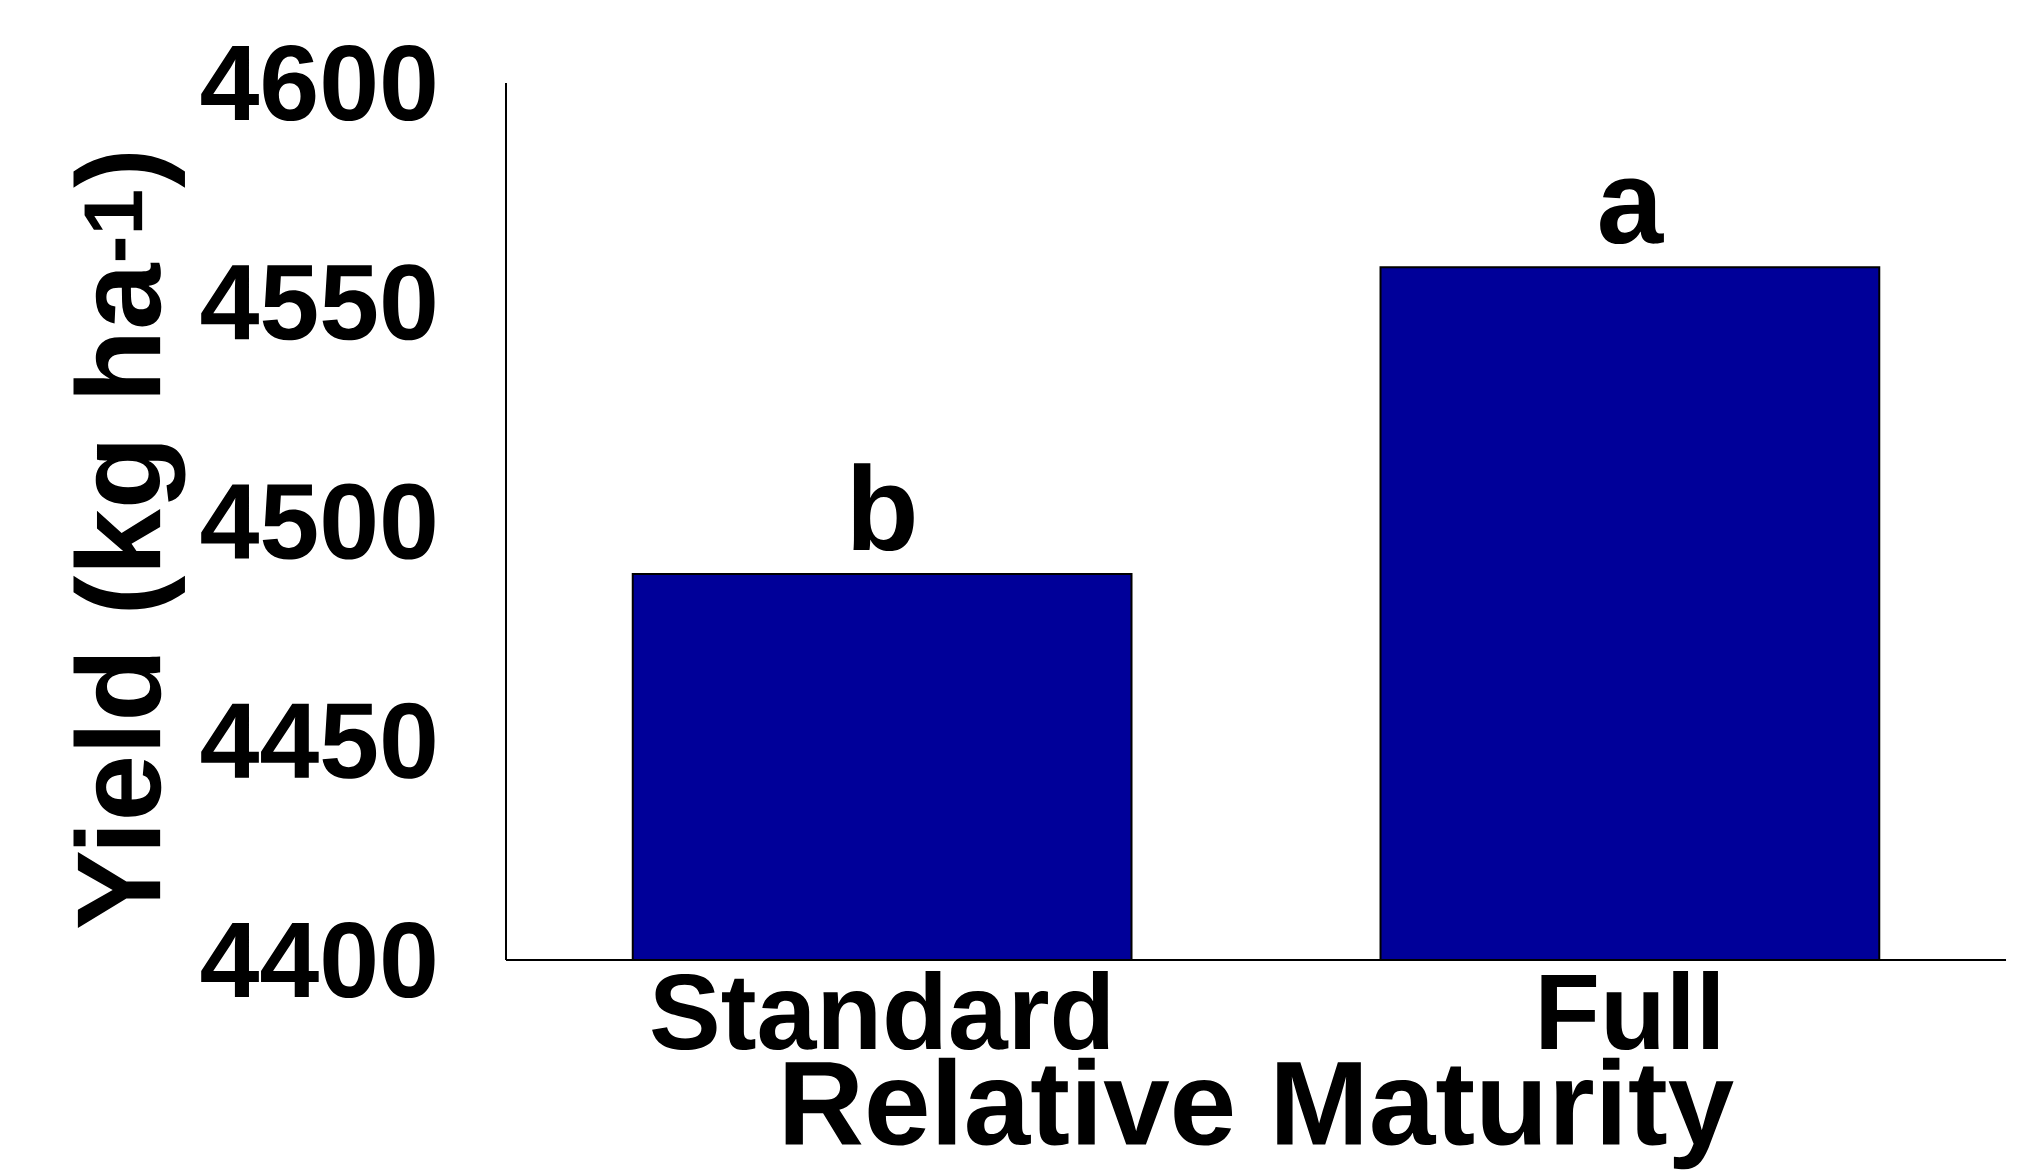 This screenshot has height=1171, width=2034. Describe the element at coordinates (129, 541) in the screenshot. I see `y-axis-title: Yield (kg ha$^{-1}$)` at that location.